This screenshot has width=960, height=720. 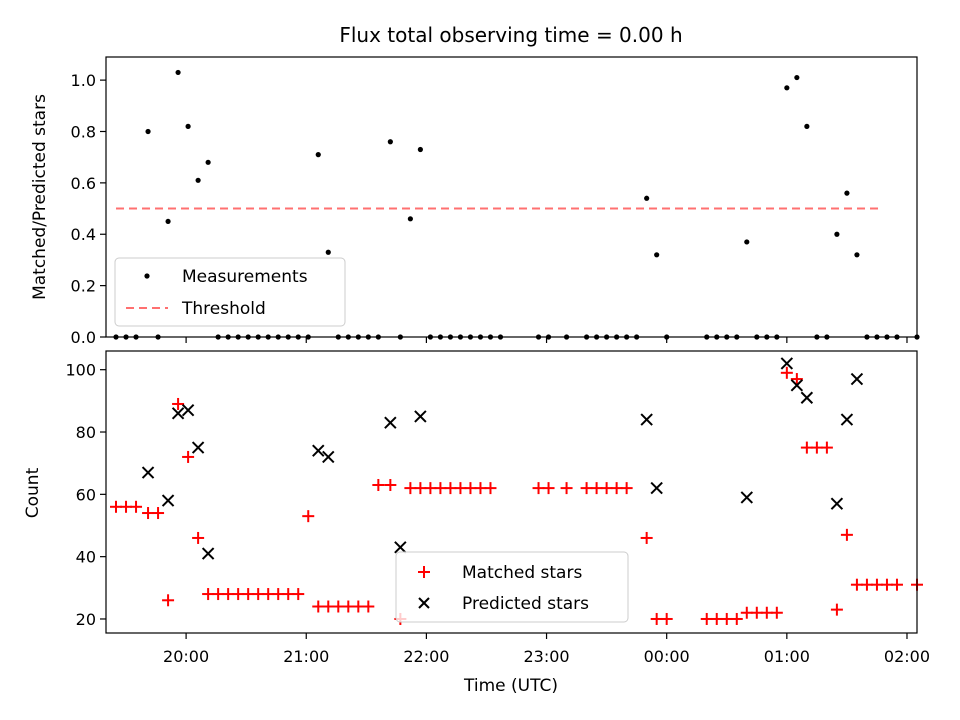 What do you see at coordinates (546, 649) in the screenshot?
I see `bottom-x-ticks: 20:00 21:00 22:00 23:00 00:00 01:00 02:00` at bounding box center [546, 649].